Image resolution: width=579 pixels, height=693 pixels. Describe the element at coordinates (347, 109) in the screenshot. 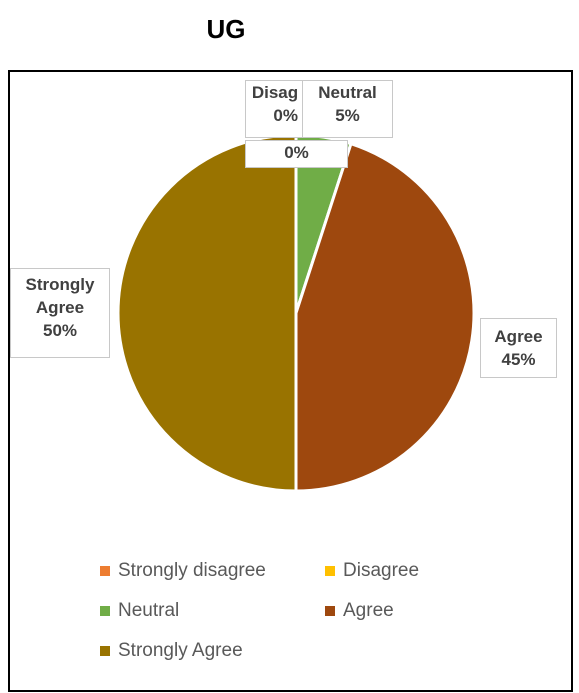

I see `data-label-neutral: Neutral 5%` at that location.